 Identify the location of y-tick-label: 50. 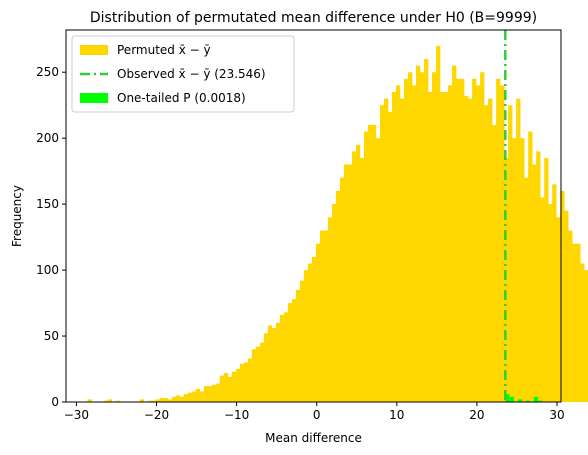
(51, 336).